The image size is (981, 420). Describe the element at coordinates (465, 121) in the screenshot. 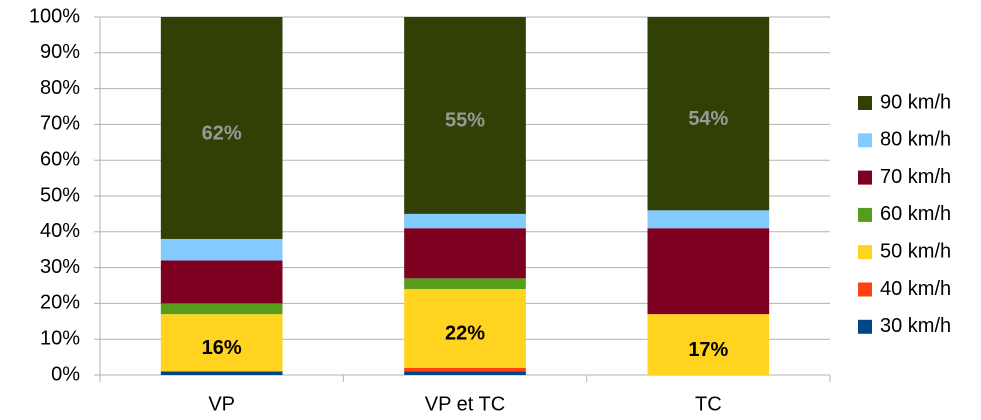

I see `value-label: 55%` at that location.